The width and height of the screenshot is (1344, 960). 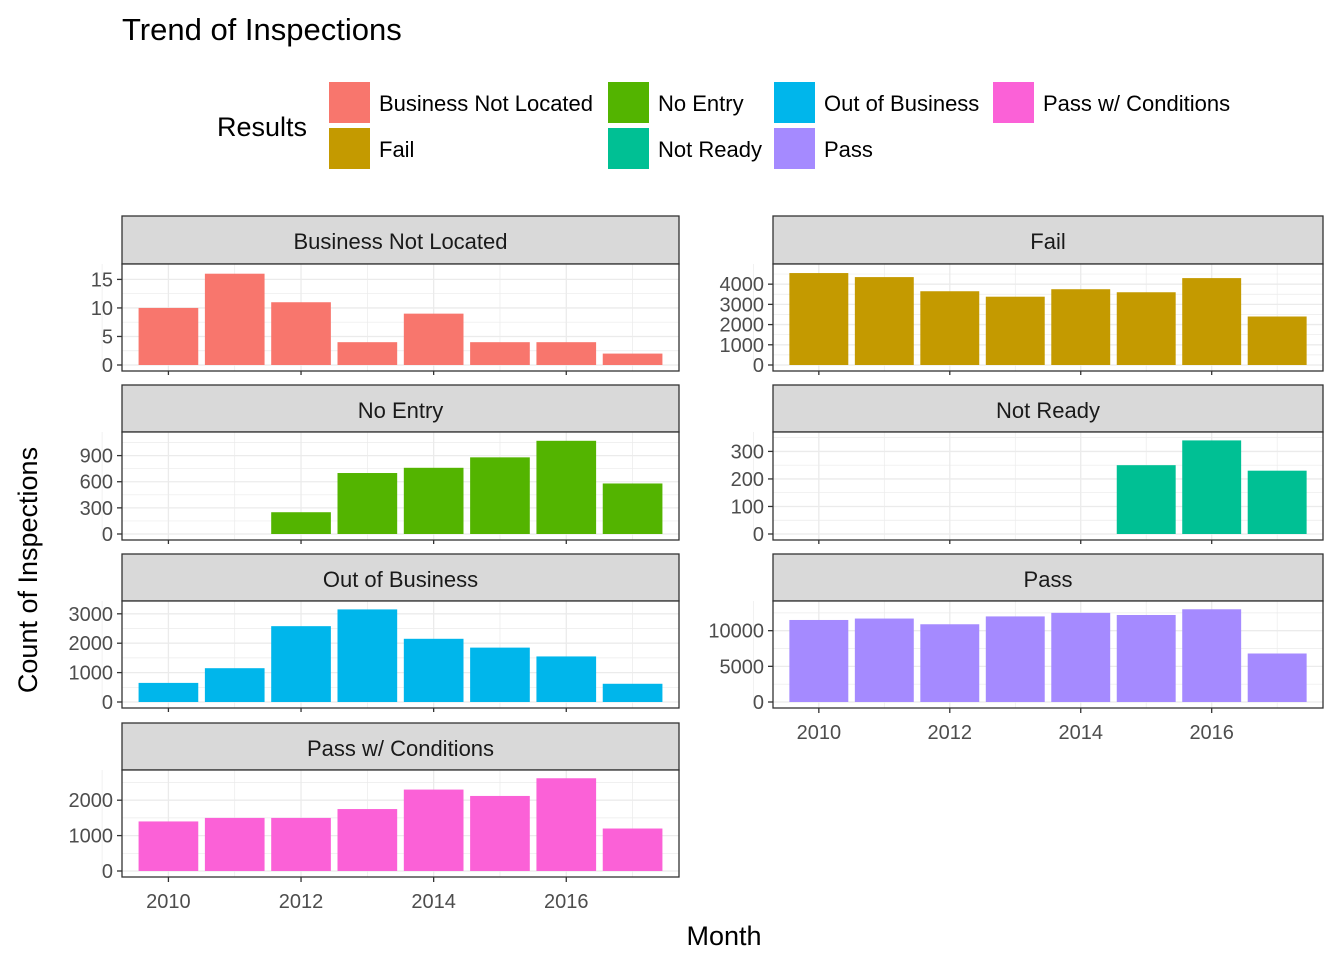 I want to click on panel-border-no-entry, so click(x=400, y=486).